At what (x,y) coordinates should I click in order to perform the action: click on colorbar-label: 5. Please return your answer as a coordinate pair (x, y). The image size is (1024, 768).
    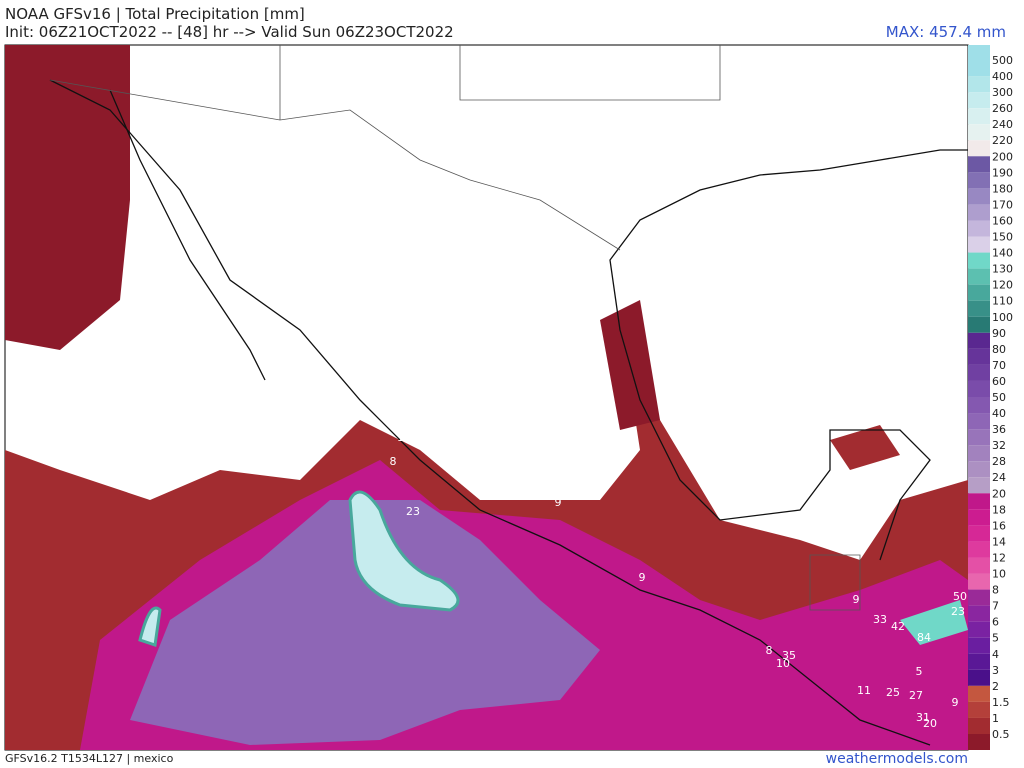
    Looking at the image, I should click on (995, 638).